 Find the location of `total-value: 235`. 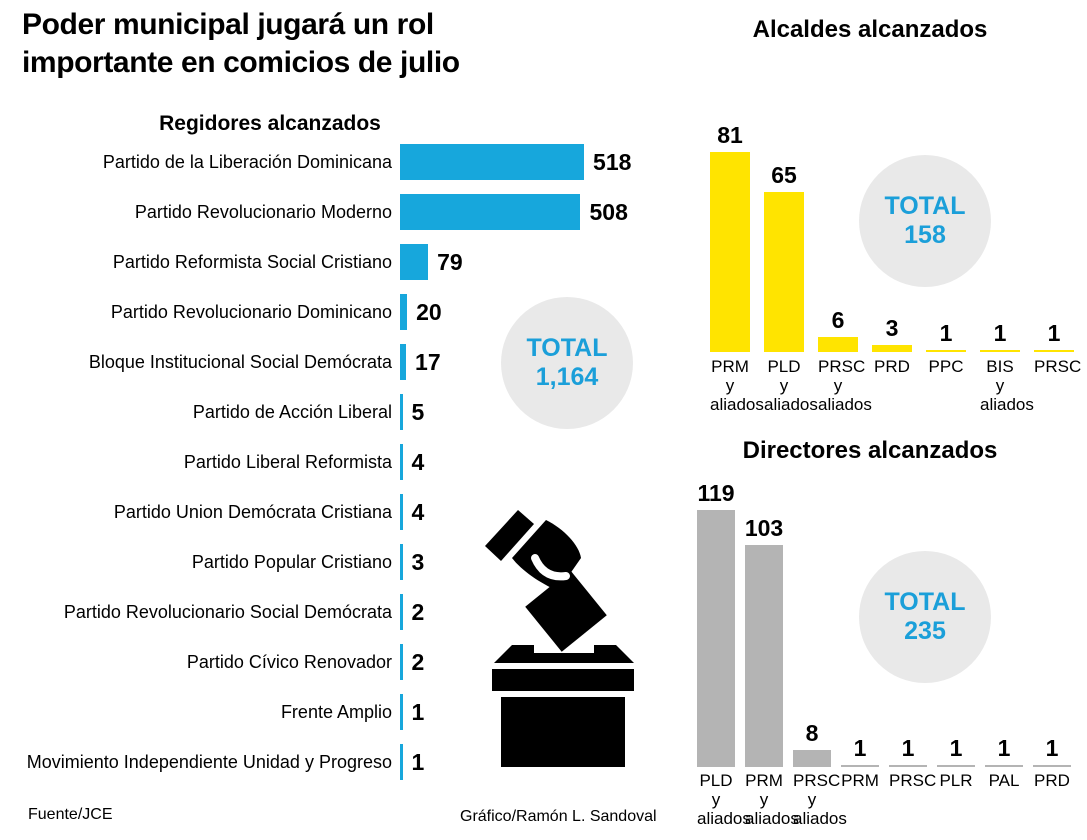

total-value: 235 is located at coordinates (925, 631).